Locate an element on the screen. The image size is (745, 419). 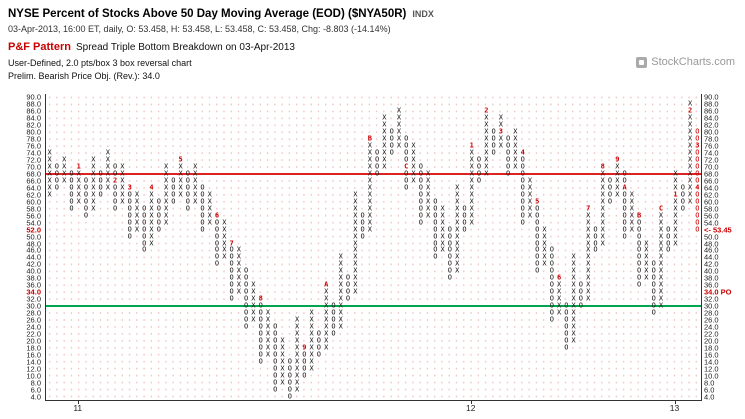
y-axis-label: 88.0 is located at coordinates (711, 104).